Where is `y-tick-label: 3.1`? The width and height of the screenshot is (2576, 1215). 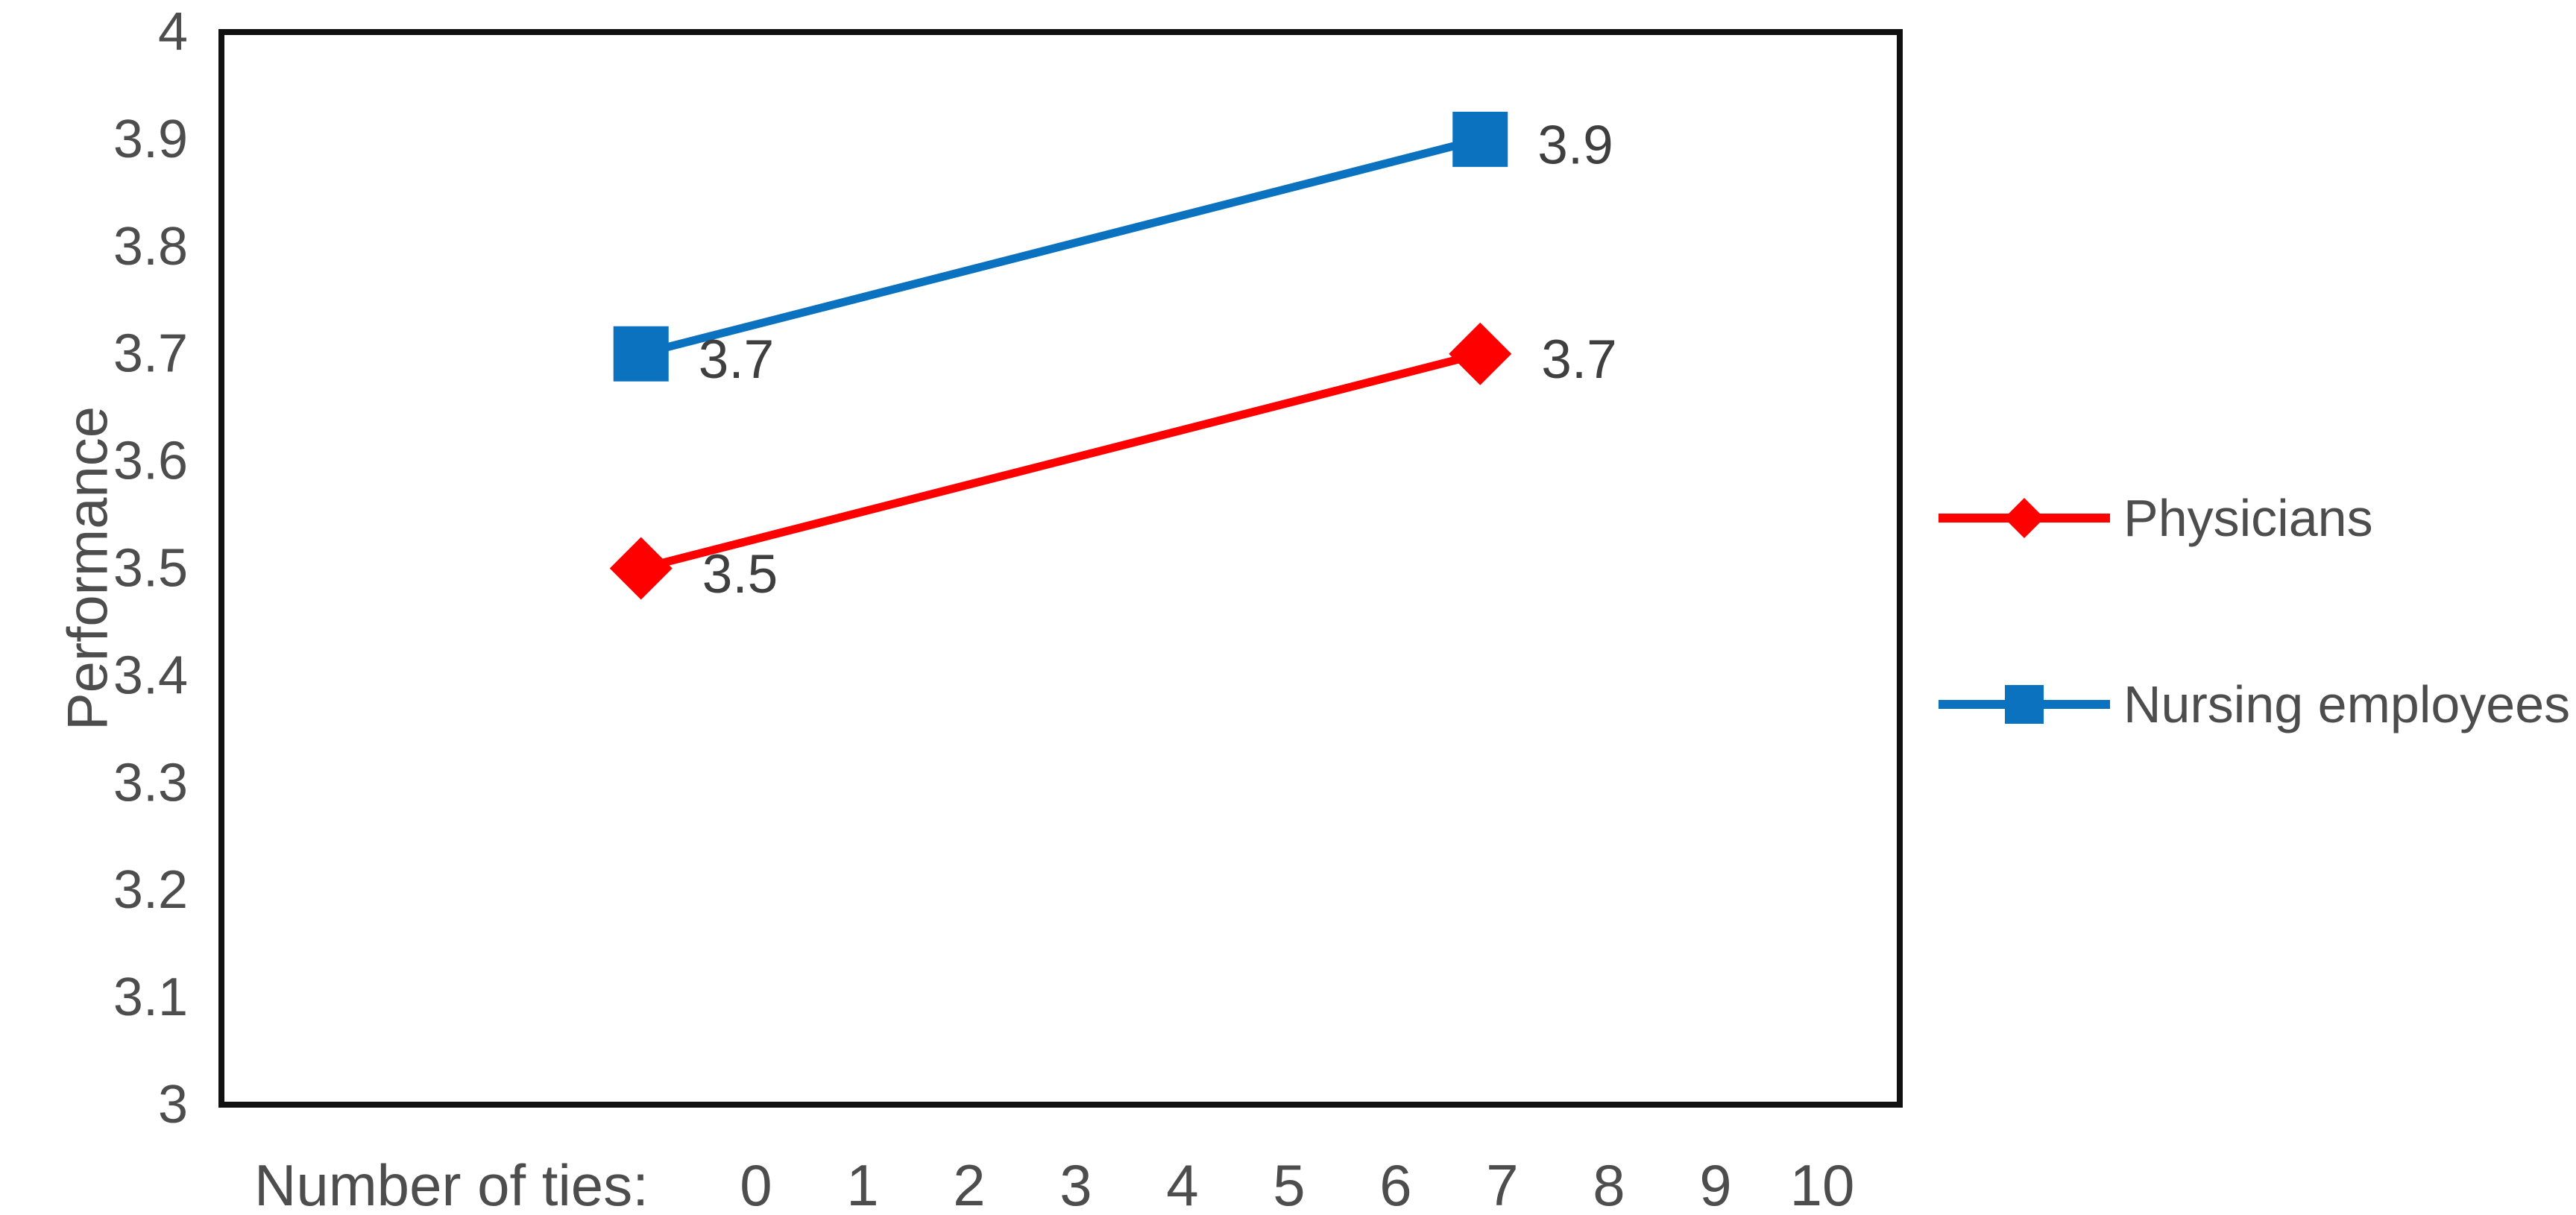 y-tick-label: 3.1 is located at coordinates (150, 998).